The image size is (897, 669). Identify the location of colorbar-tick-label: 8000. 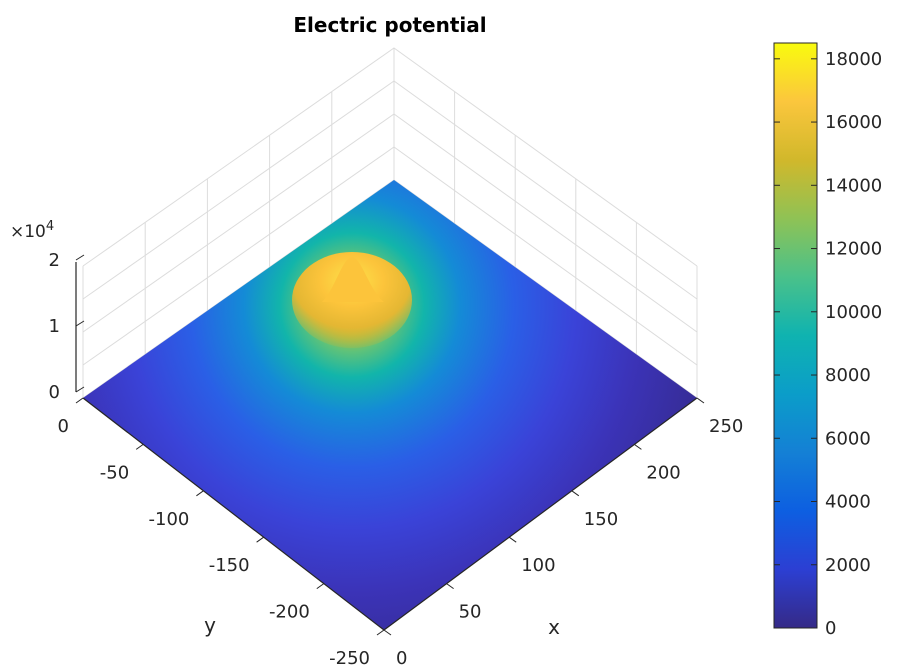
(848, 375).